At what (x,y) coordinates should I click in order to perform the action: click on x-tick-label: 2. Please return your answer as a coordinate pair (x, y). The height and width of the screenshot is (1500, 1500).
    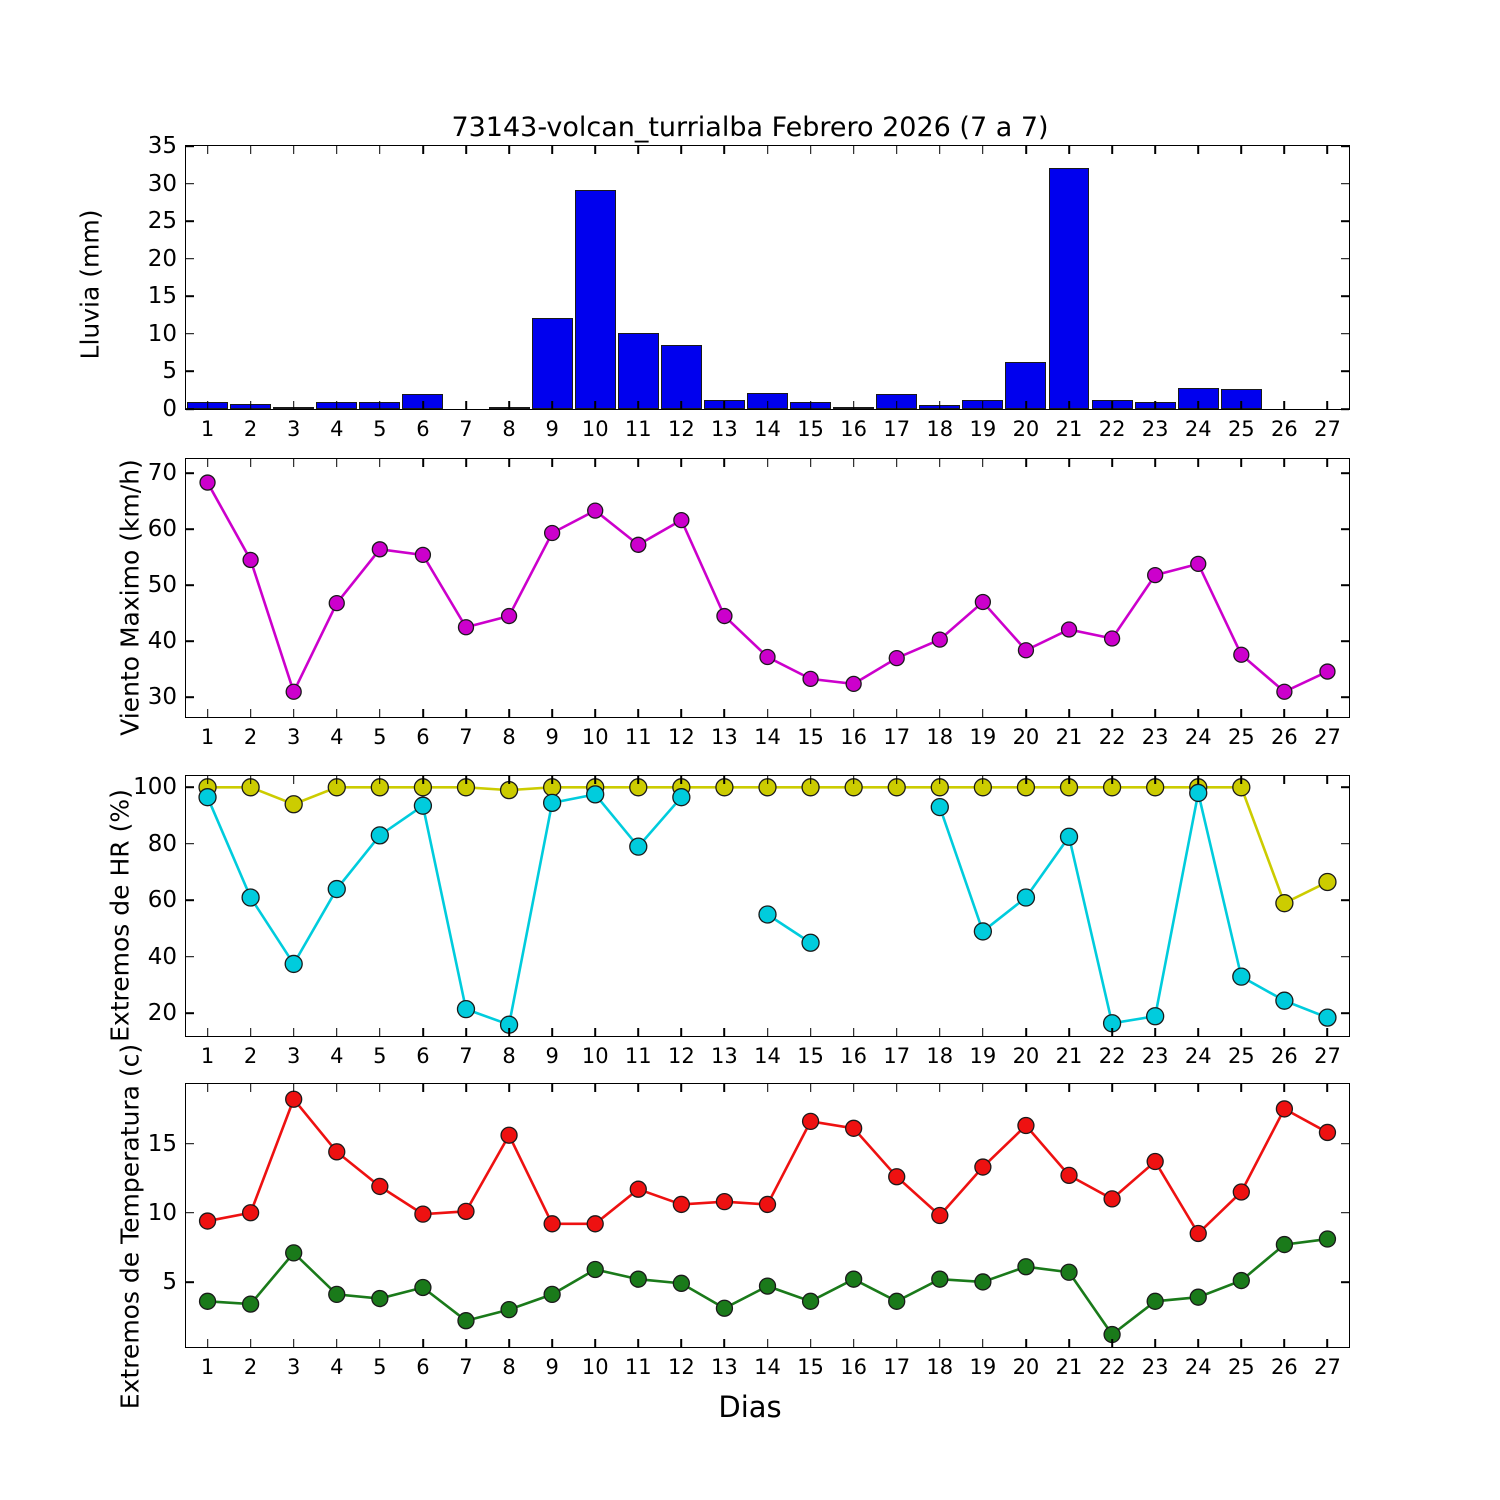
    Looking at the image, I should click on (250, 429).